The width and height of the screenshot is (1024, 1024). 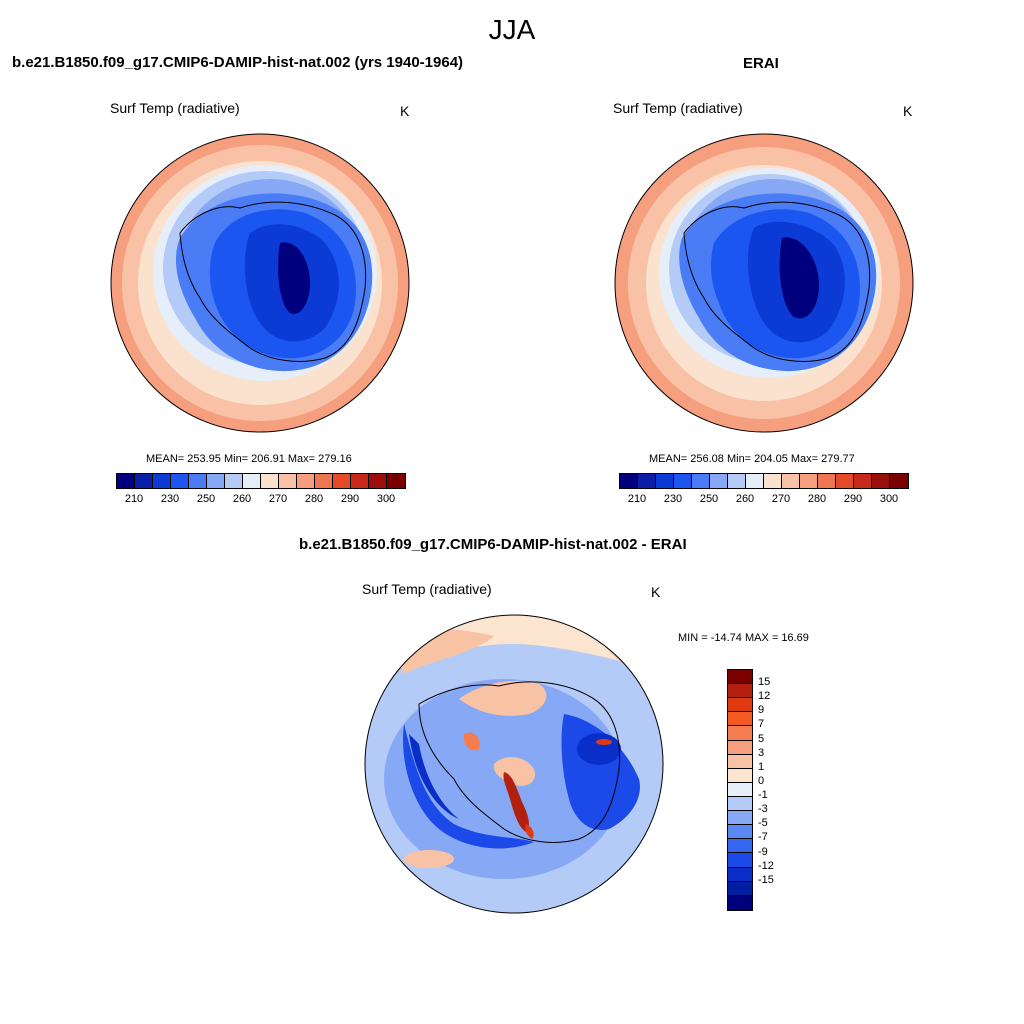 I want to click on colorbar-tick-label: -15, so click(x=766, y=879).